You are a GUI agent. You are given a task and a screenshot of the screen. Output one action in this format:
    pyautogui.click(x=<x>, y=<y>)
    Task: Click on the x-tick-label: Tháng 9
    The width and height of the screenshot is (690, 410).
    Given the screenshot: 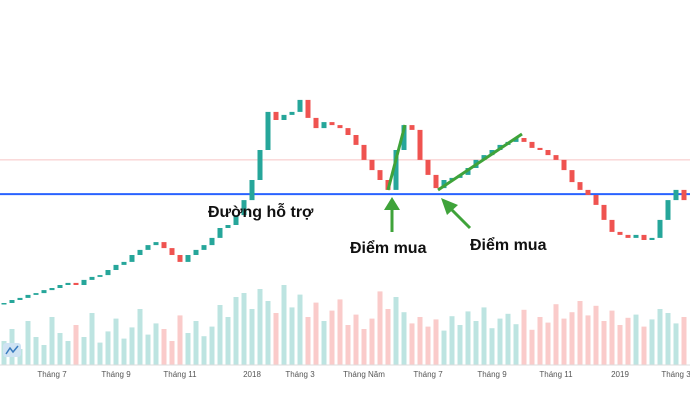 What is the action you would take?
    pyautogui.click(x=116, y=374)
    